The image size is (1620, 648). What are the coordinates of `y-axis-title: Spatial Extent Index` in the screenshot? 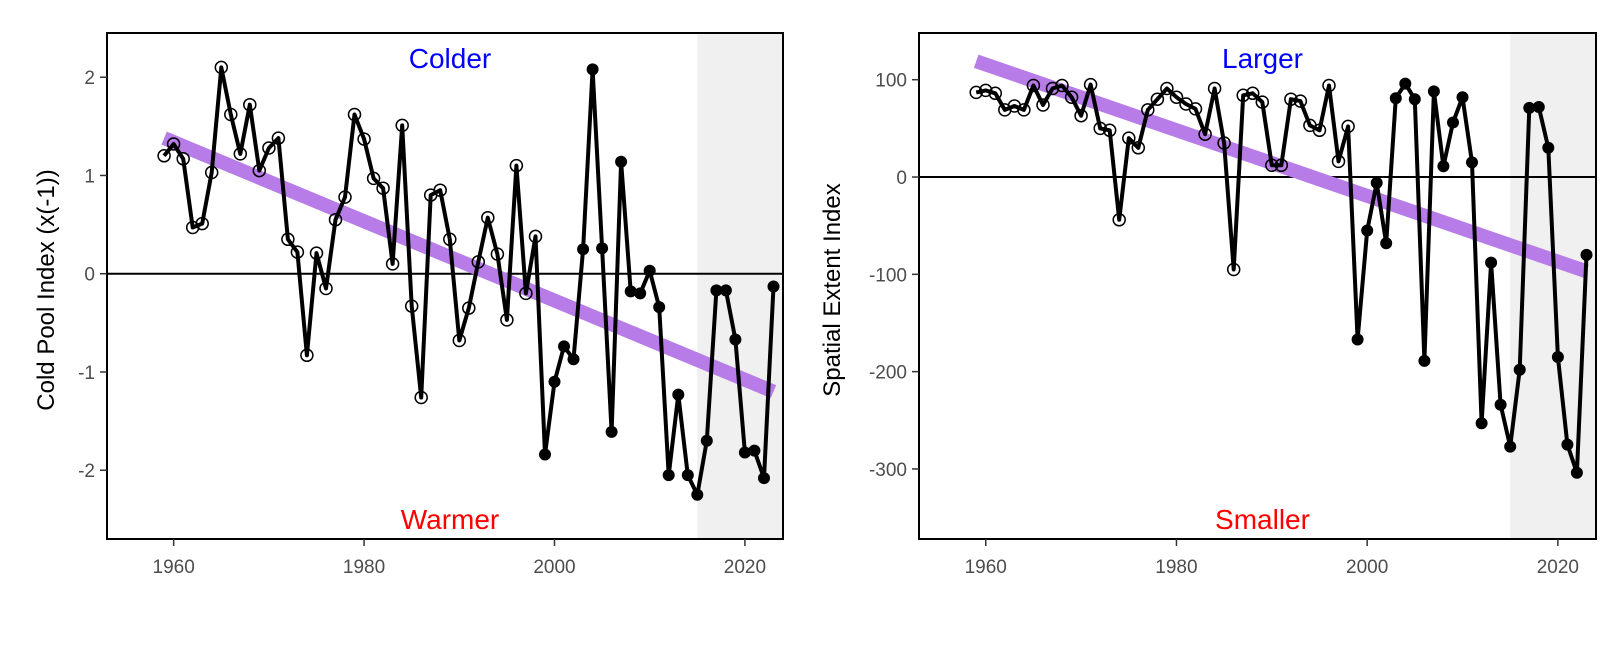 It's located at (832, 289).